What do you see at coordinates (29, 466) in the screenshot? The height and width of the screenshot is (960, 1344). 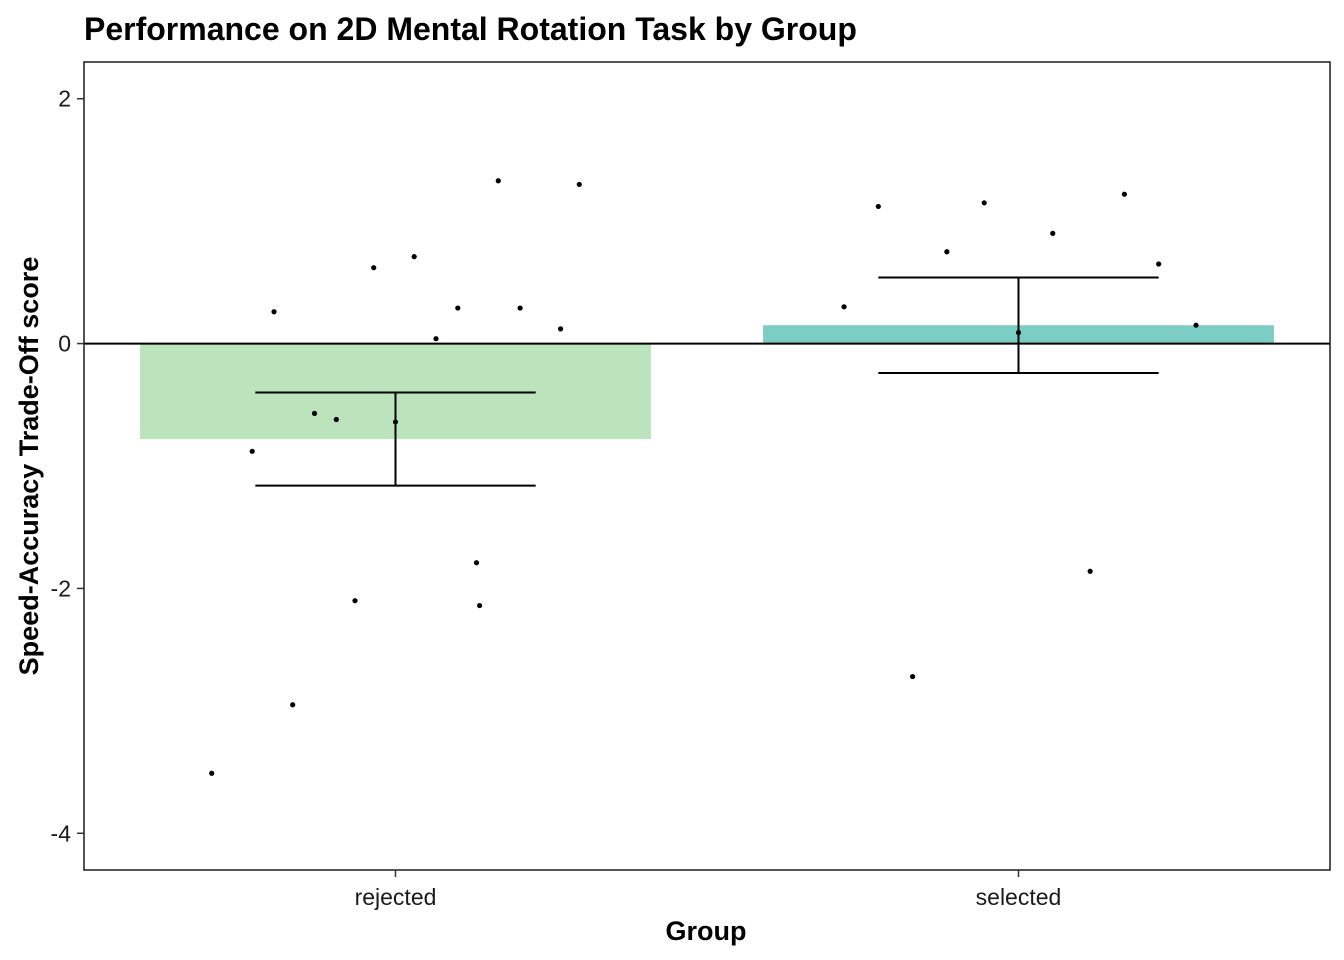 I see `y-axis-label: Speed-Accuracy Trade-Off score` at bounding box center [29, 466].